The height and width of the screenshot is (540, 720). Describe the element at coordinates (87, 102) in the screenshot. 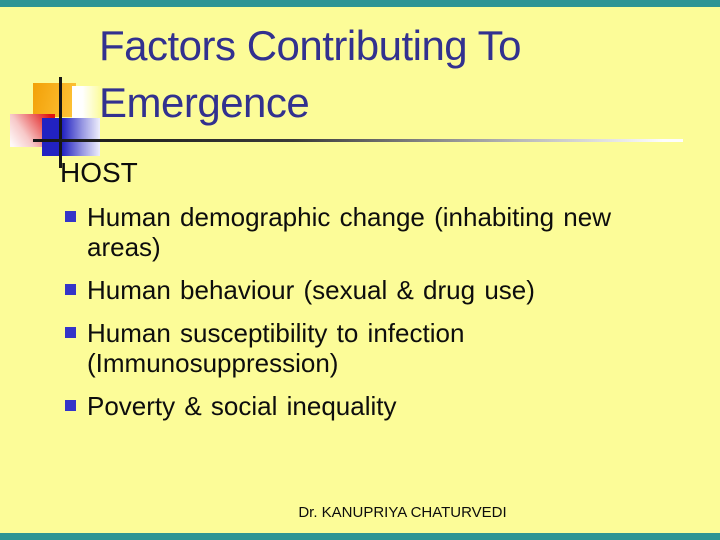

I see `deco-white-square` at that location.